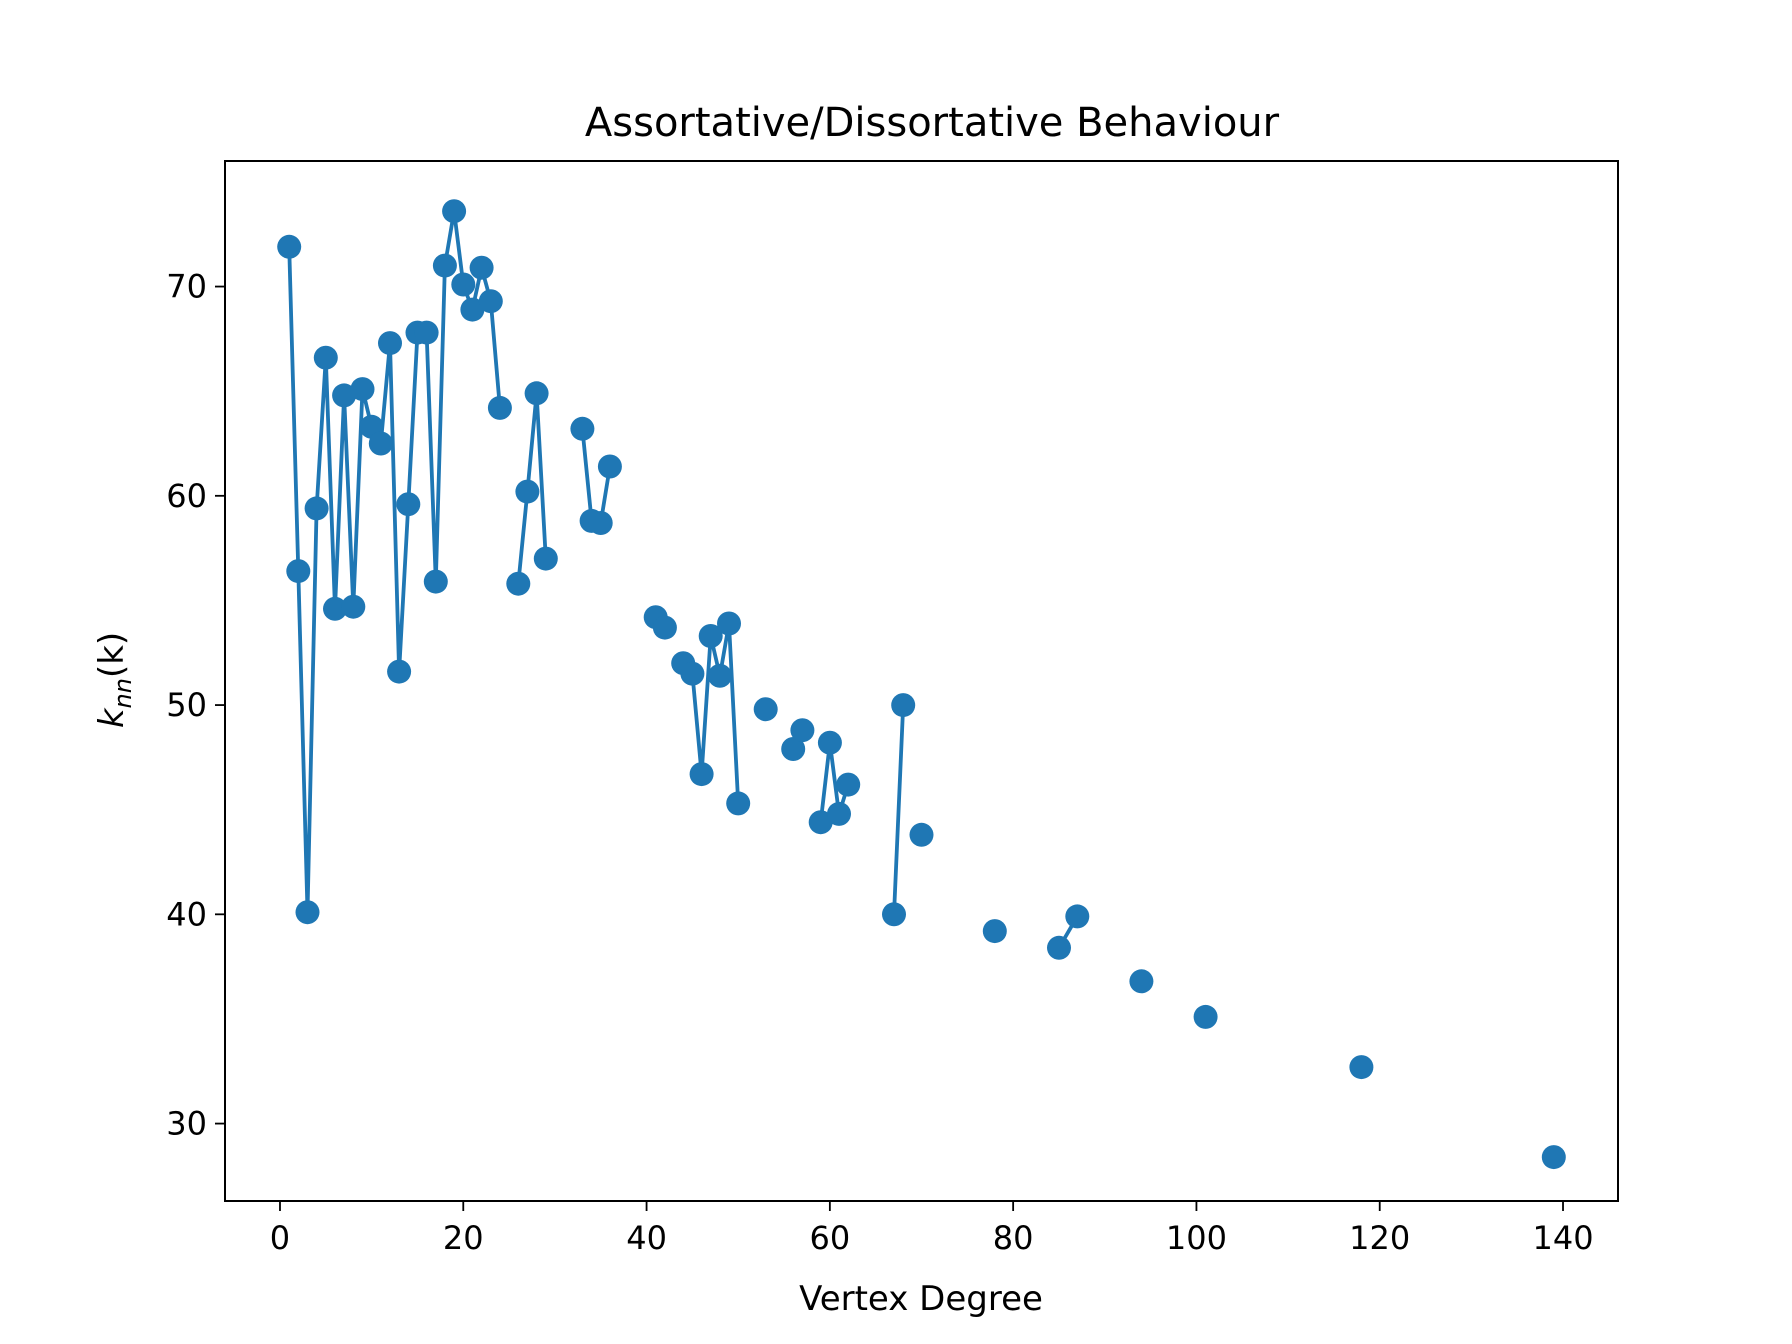 This screenshot has width=1792, height=1344. Describe the element at coordinates (186, 496) in the screenshot. I see `y-tick-label: 60` at that location.